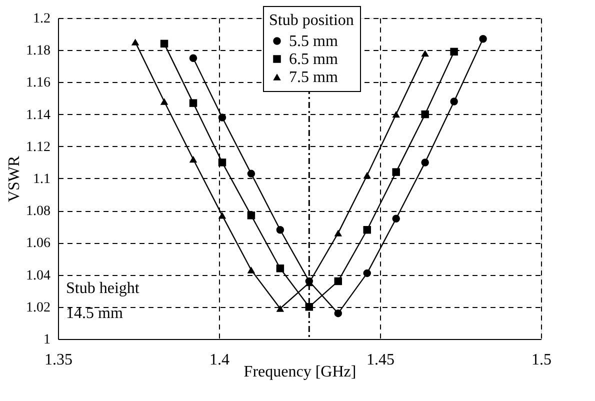 The height and width of the screenshot is (401, 595). What do you see at coordinates (311, 20) in the screenshot?
I see `legend-title: Stub position` at bounding box center [311, 20].